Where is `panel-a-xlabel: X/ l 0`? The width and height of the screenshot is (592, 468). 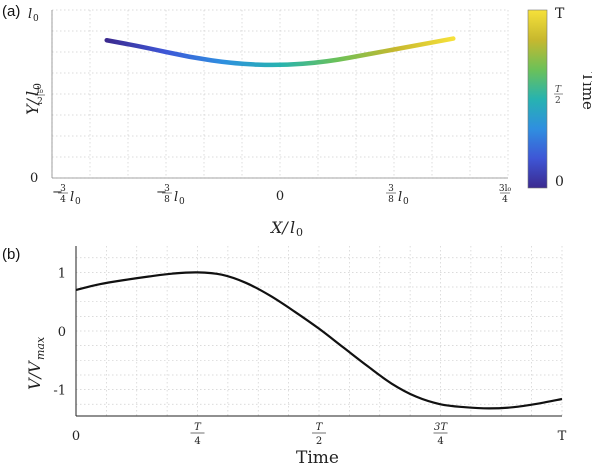
panel-a-xlabel: X/ l 0 is located at coordinates (286, 228).